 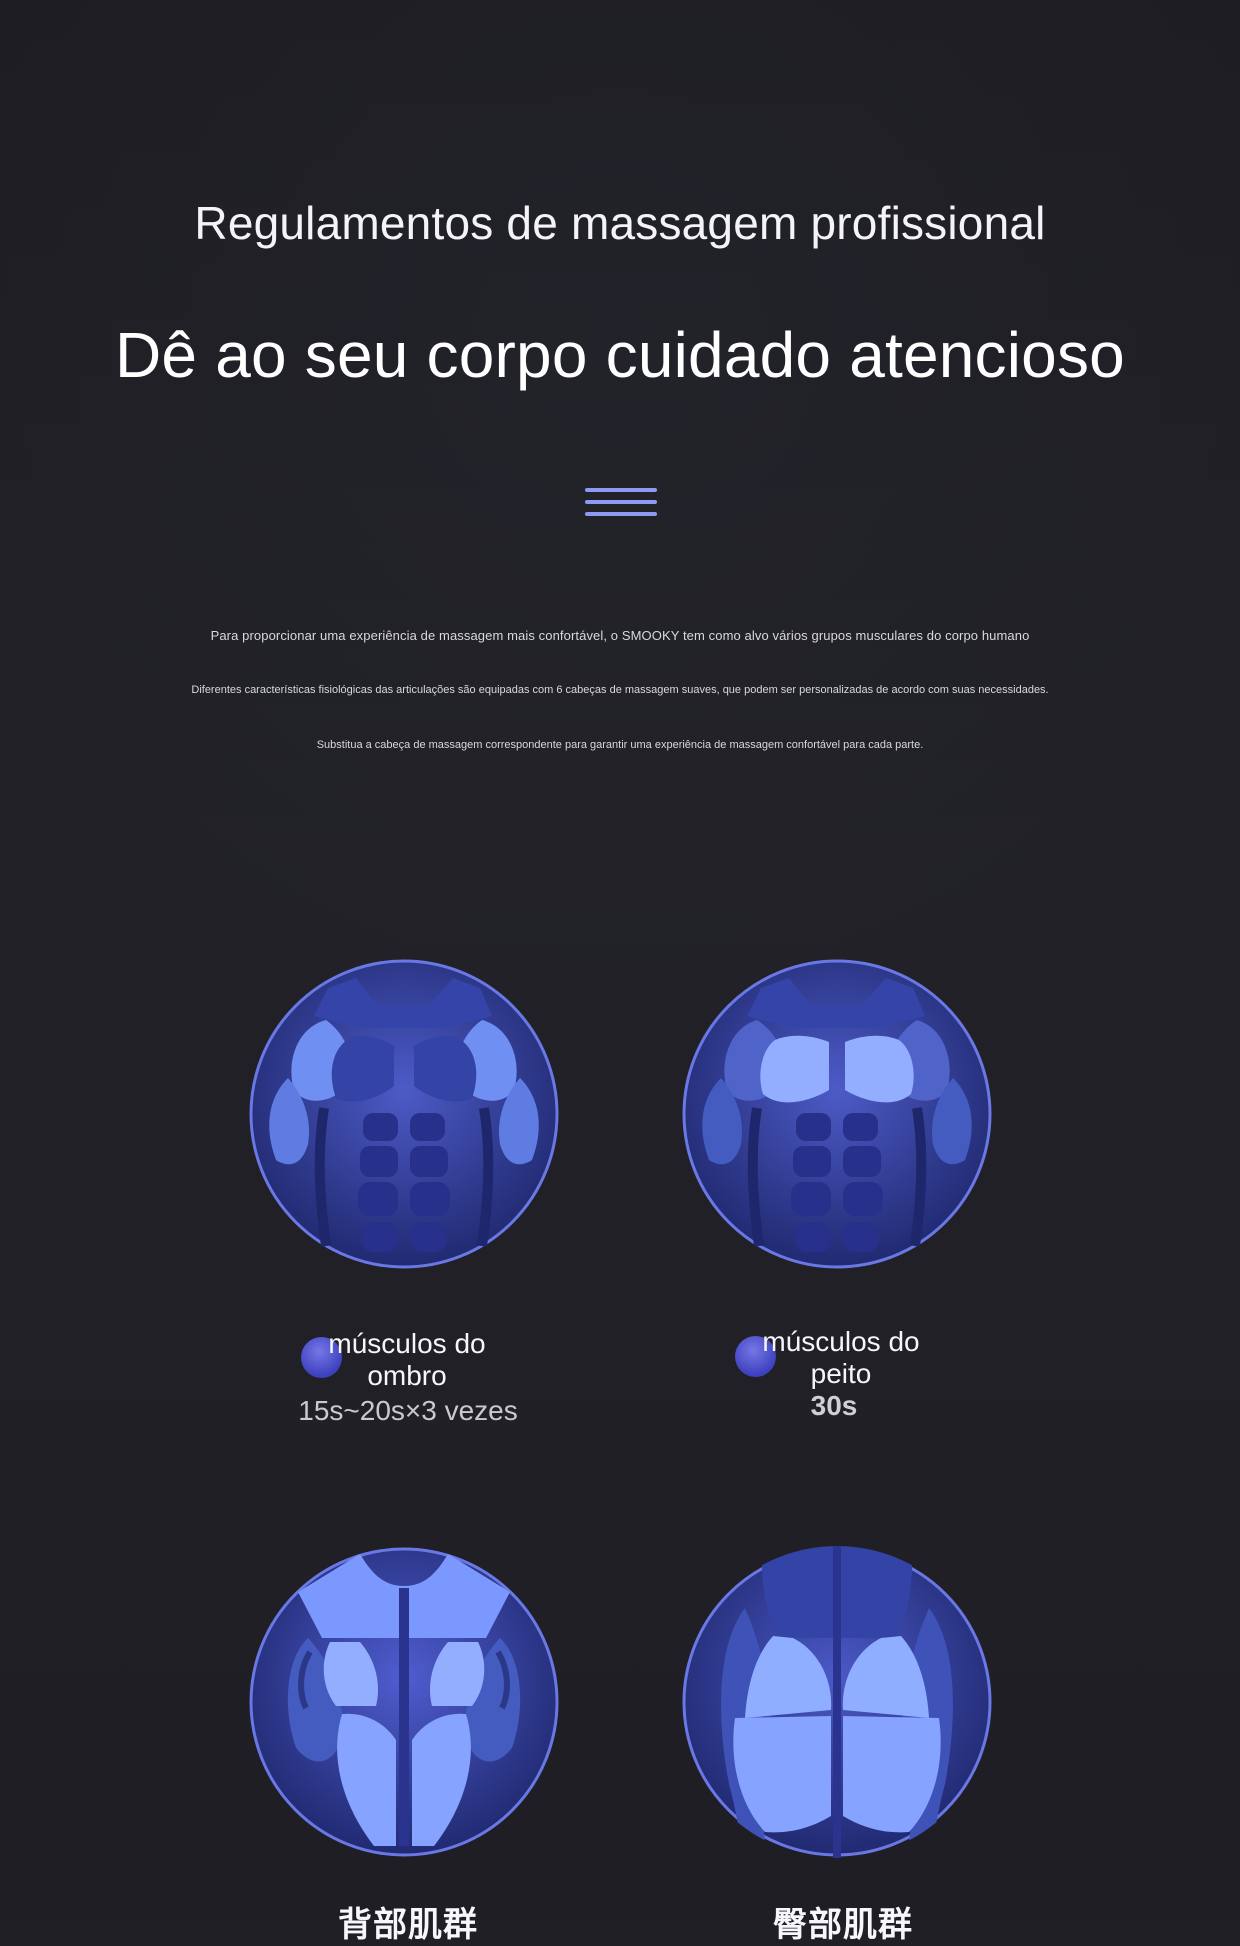 I want to click on chest-label: músculos do peito, so click(x=841, y=1357).